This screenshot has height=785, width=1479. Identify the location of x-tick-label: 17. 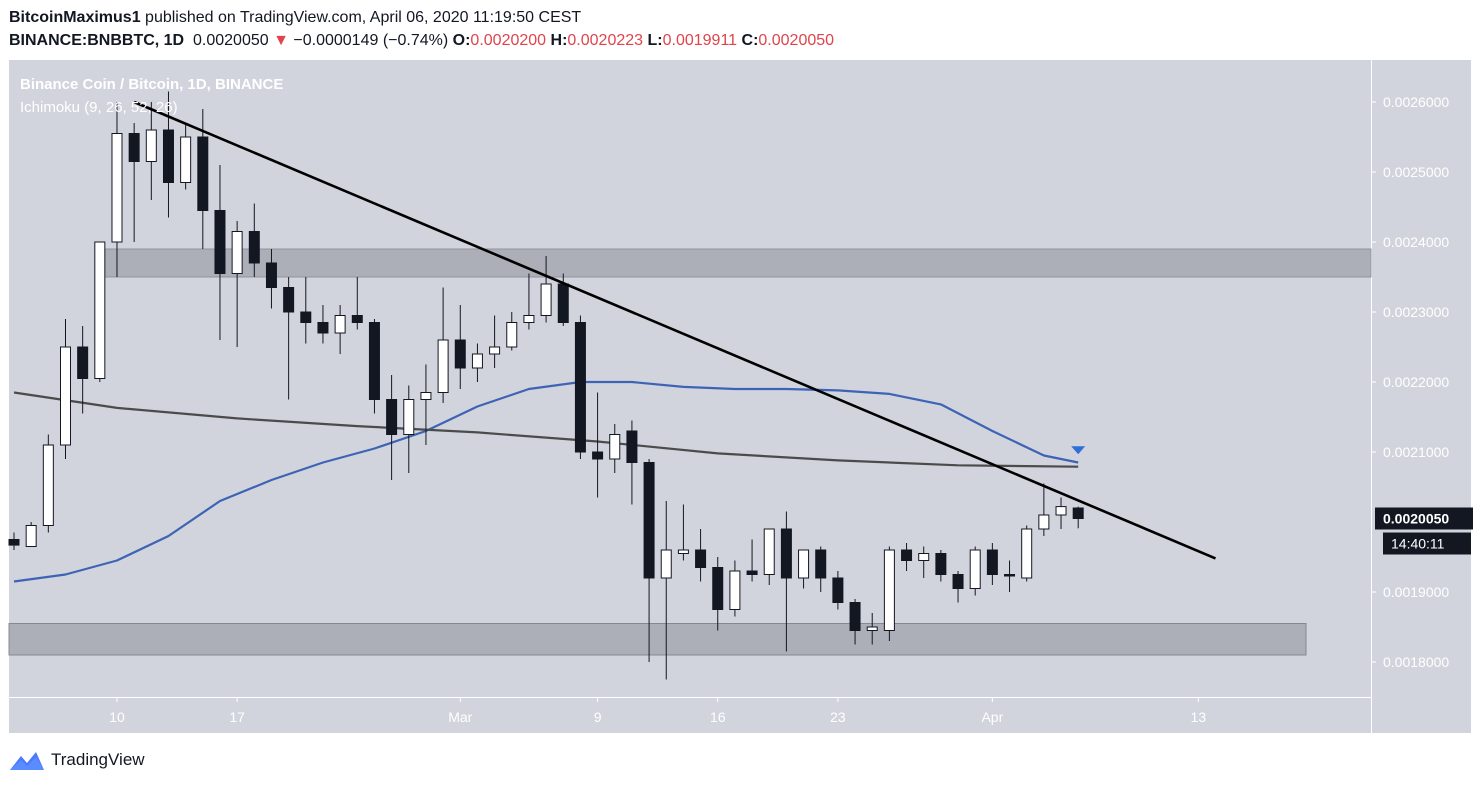
(237, 717).